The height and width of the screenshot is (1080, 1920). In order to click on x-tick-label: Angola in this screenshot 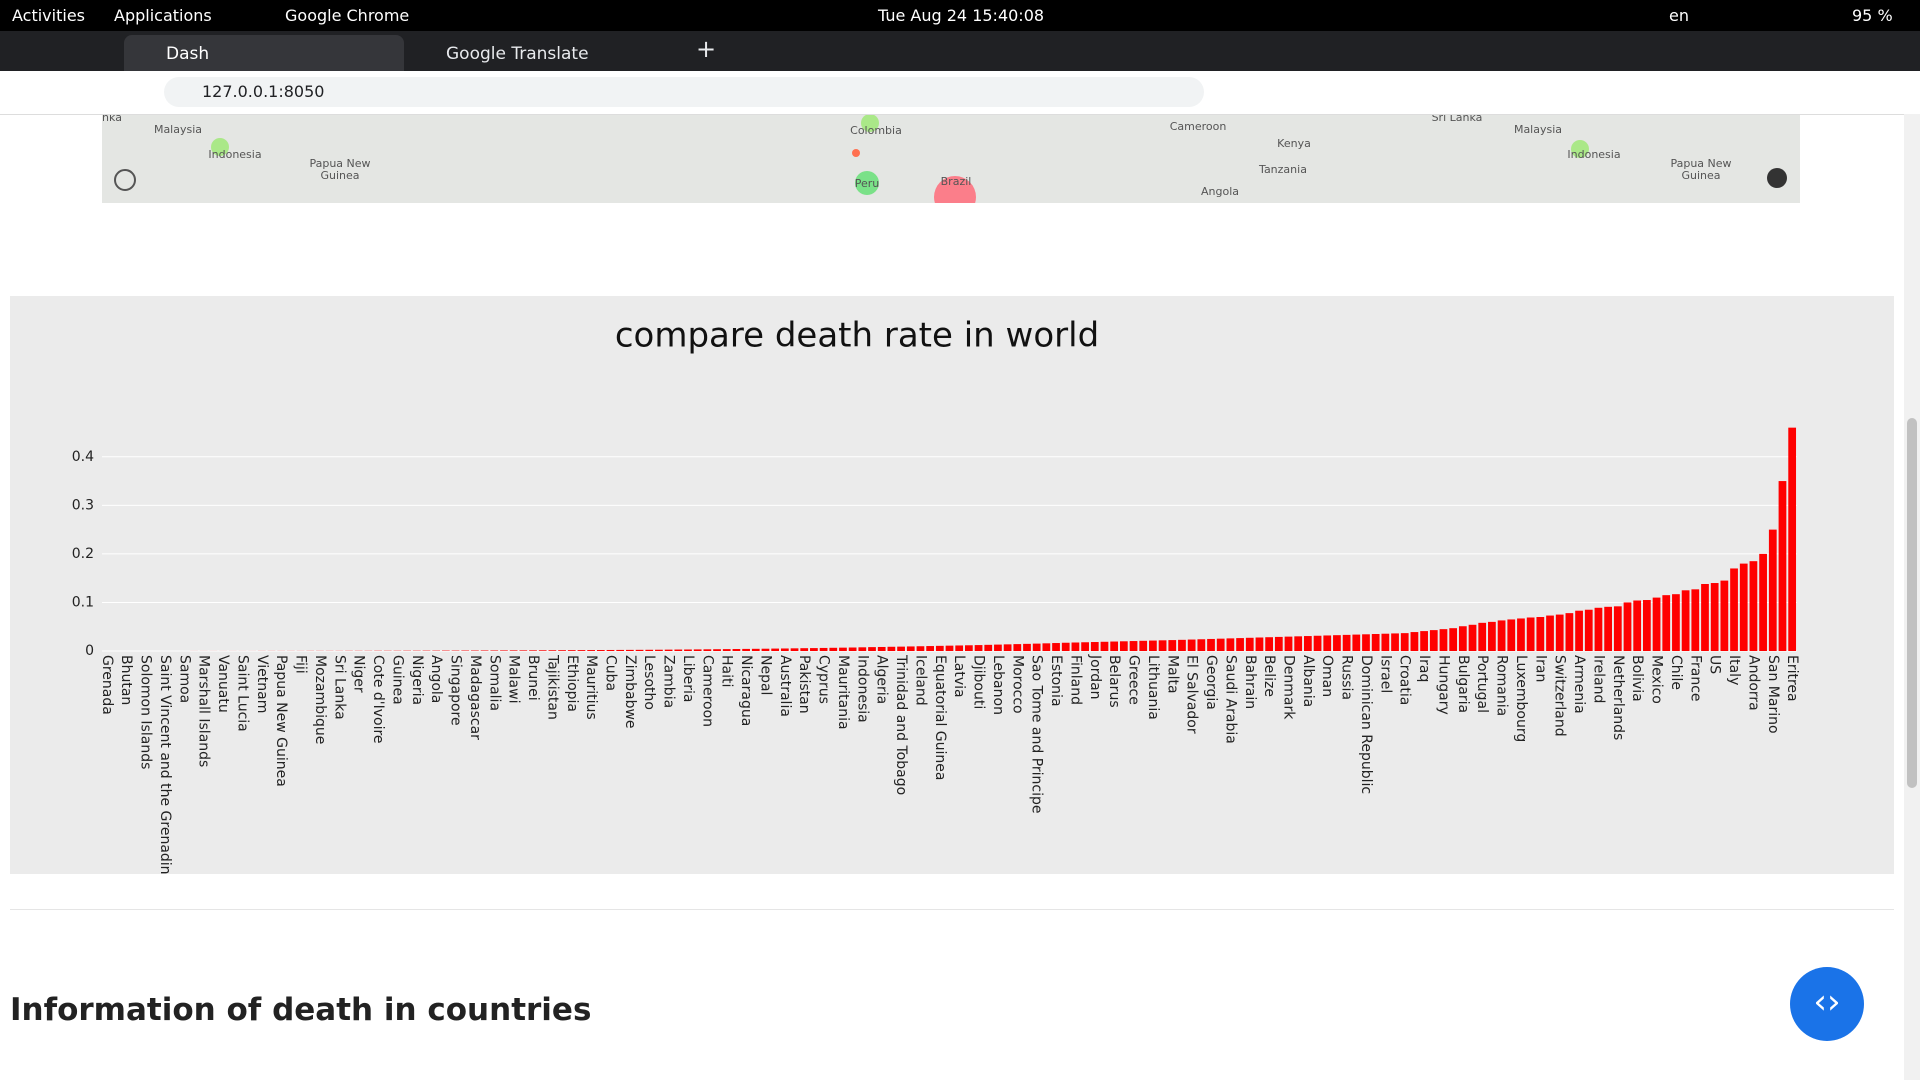, I will do `click(436, 679)`.